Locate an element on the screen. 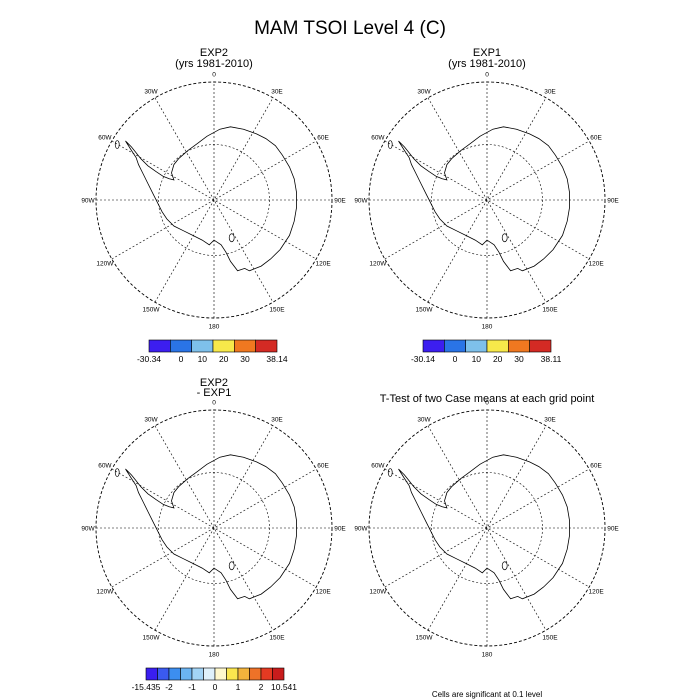 Image resolution: width=700 pixels, height=700 pixels. panel-title-line: EXP1 is located at coordinates (487, 53).